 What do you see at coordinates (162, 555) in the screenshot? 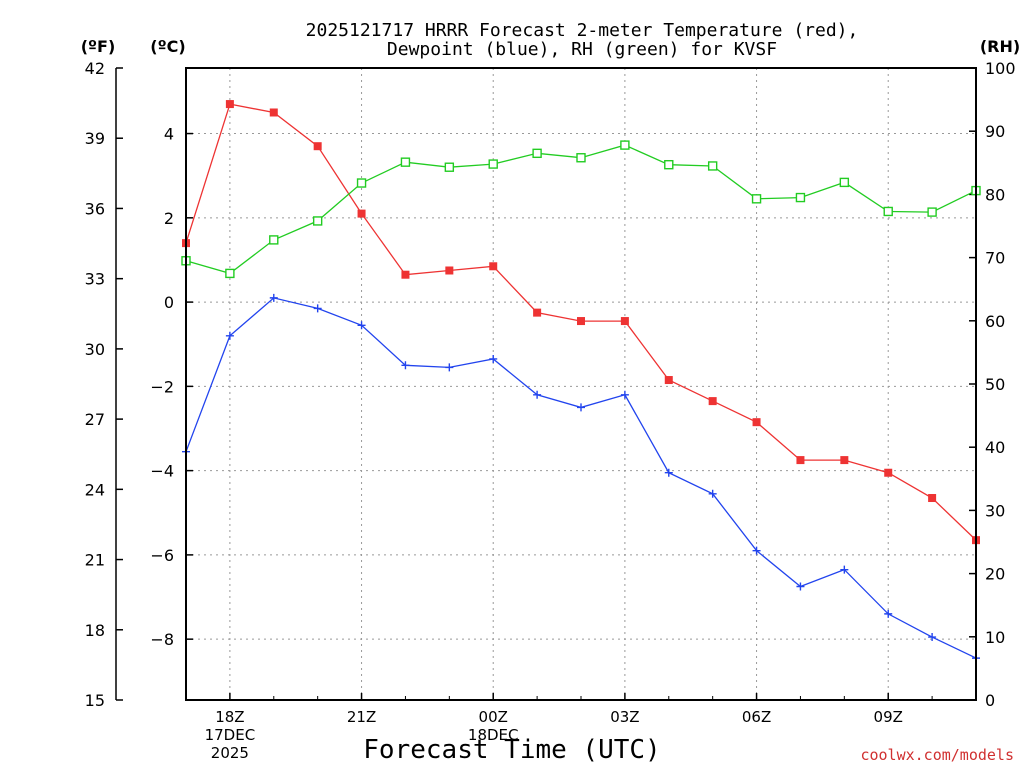
I see `celsius-tick-label: −6` at bounding box center [162, 555].